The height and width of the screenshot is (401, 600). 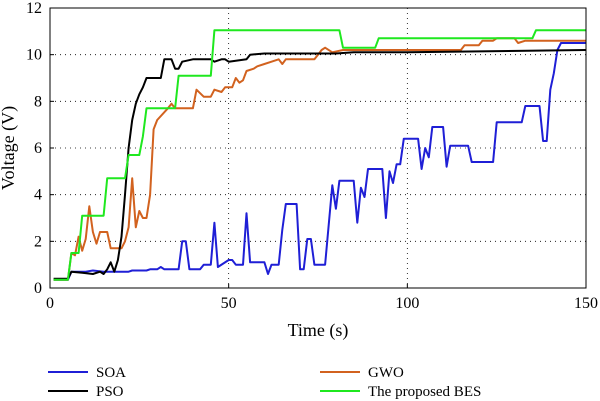 I want to click on legend-label: PSO, so click(x=110, y=392).